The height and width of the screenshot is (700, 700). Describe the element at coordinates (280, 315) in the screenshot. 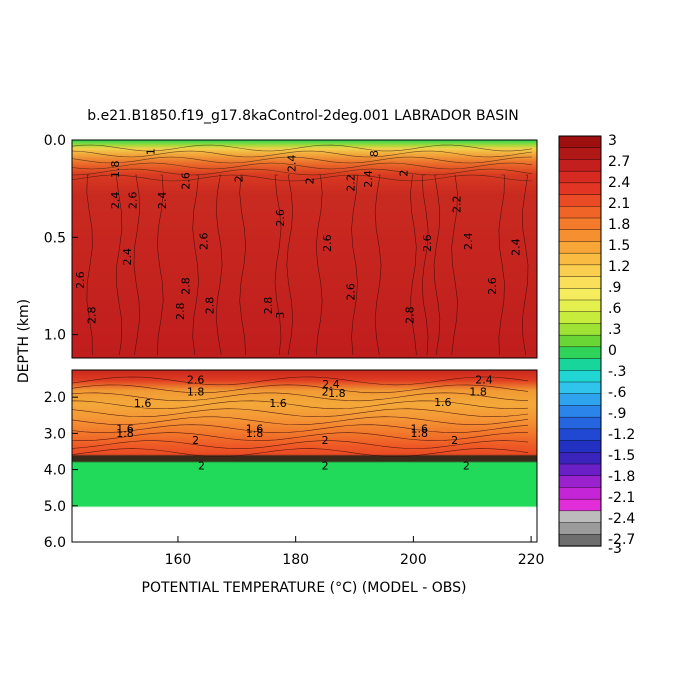

I see `contour-label: 3` at that location.